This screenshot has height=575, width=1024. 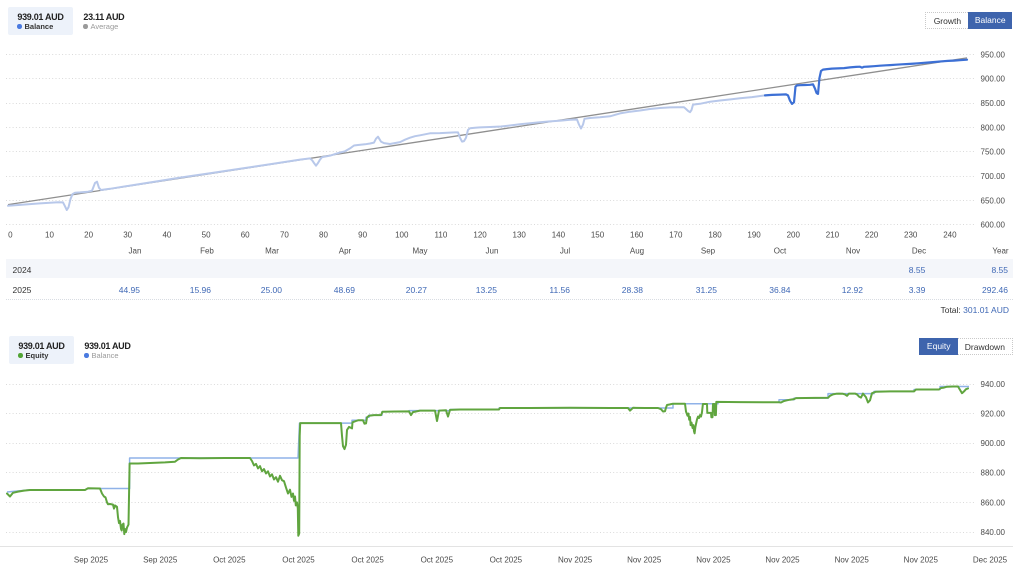 What do you see at coordinates (480, 234) in the screenshot?
I see `svg-text: 120` at bounding box center [480, 234].